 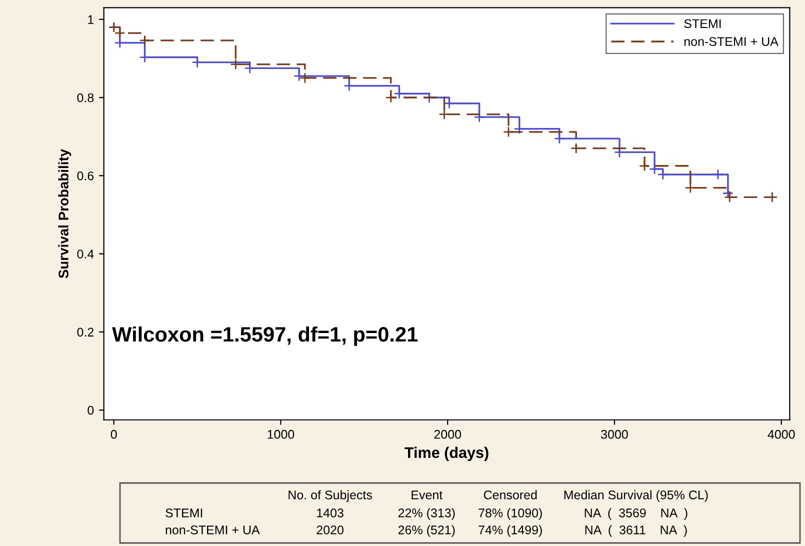 What do you see at coordinates (113, 434) in the screenshot?
I see `x-tick-label: 0` at bounding box center [113, 434].